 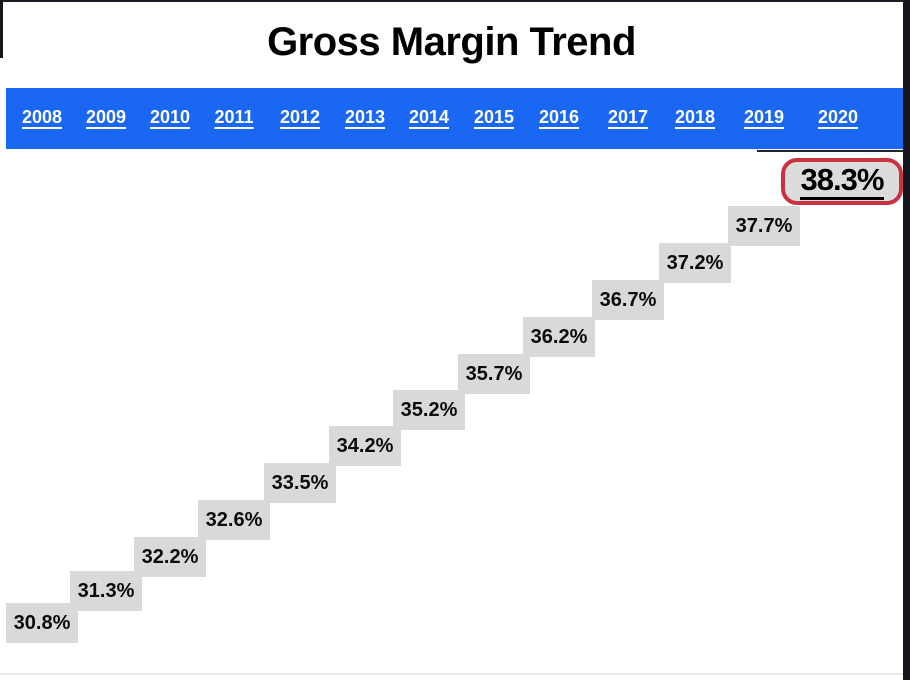 What do you see at coordinates (628, 300) in the screenshot?
I see `value-label-2017: 36.7%` at bounding box center [628, 300].